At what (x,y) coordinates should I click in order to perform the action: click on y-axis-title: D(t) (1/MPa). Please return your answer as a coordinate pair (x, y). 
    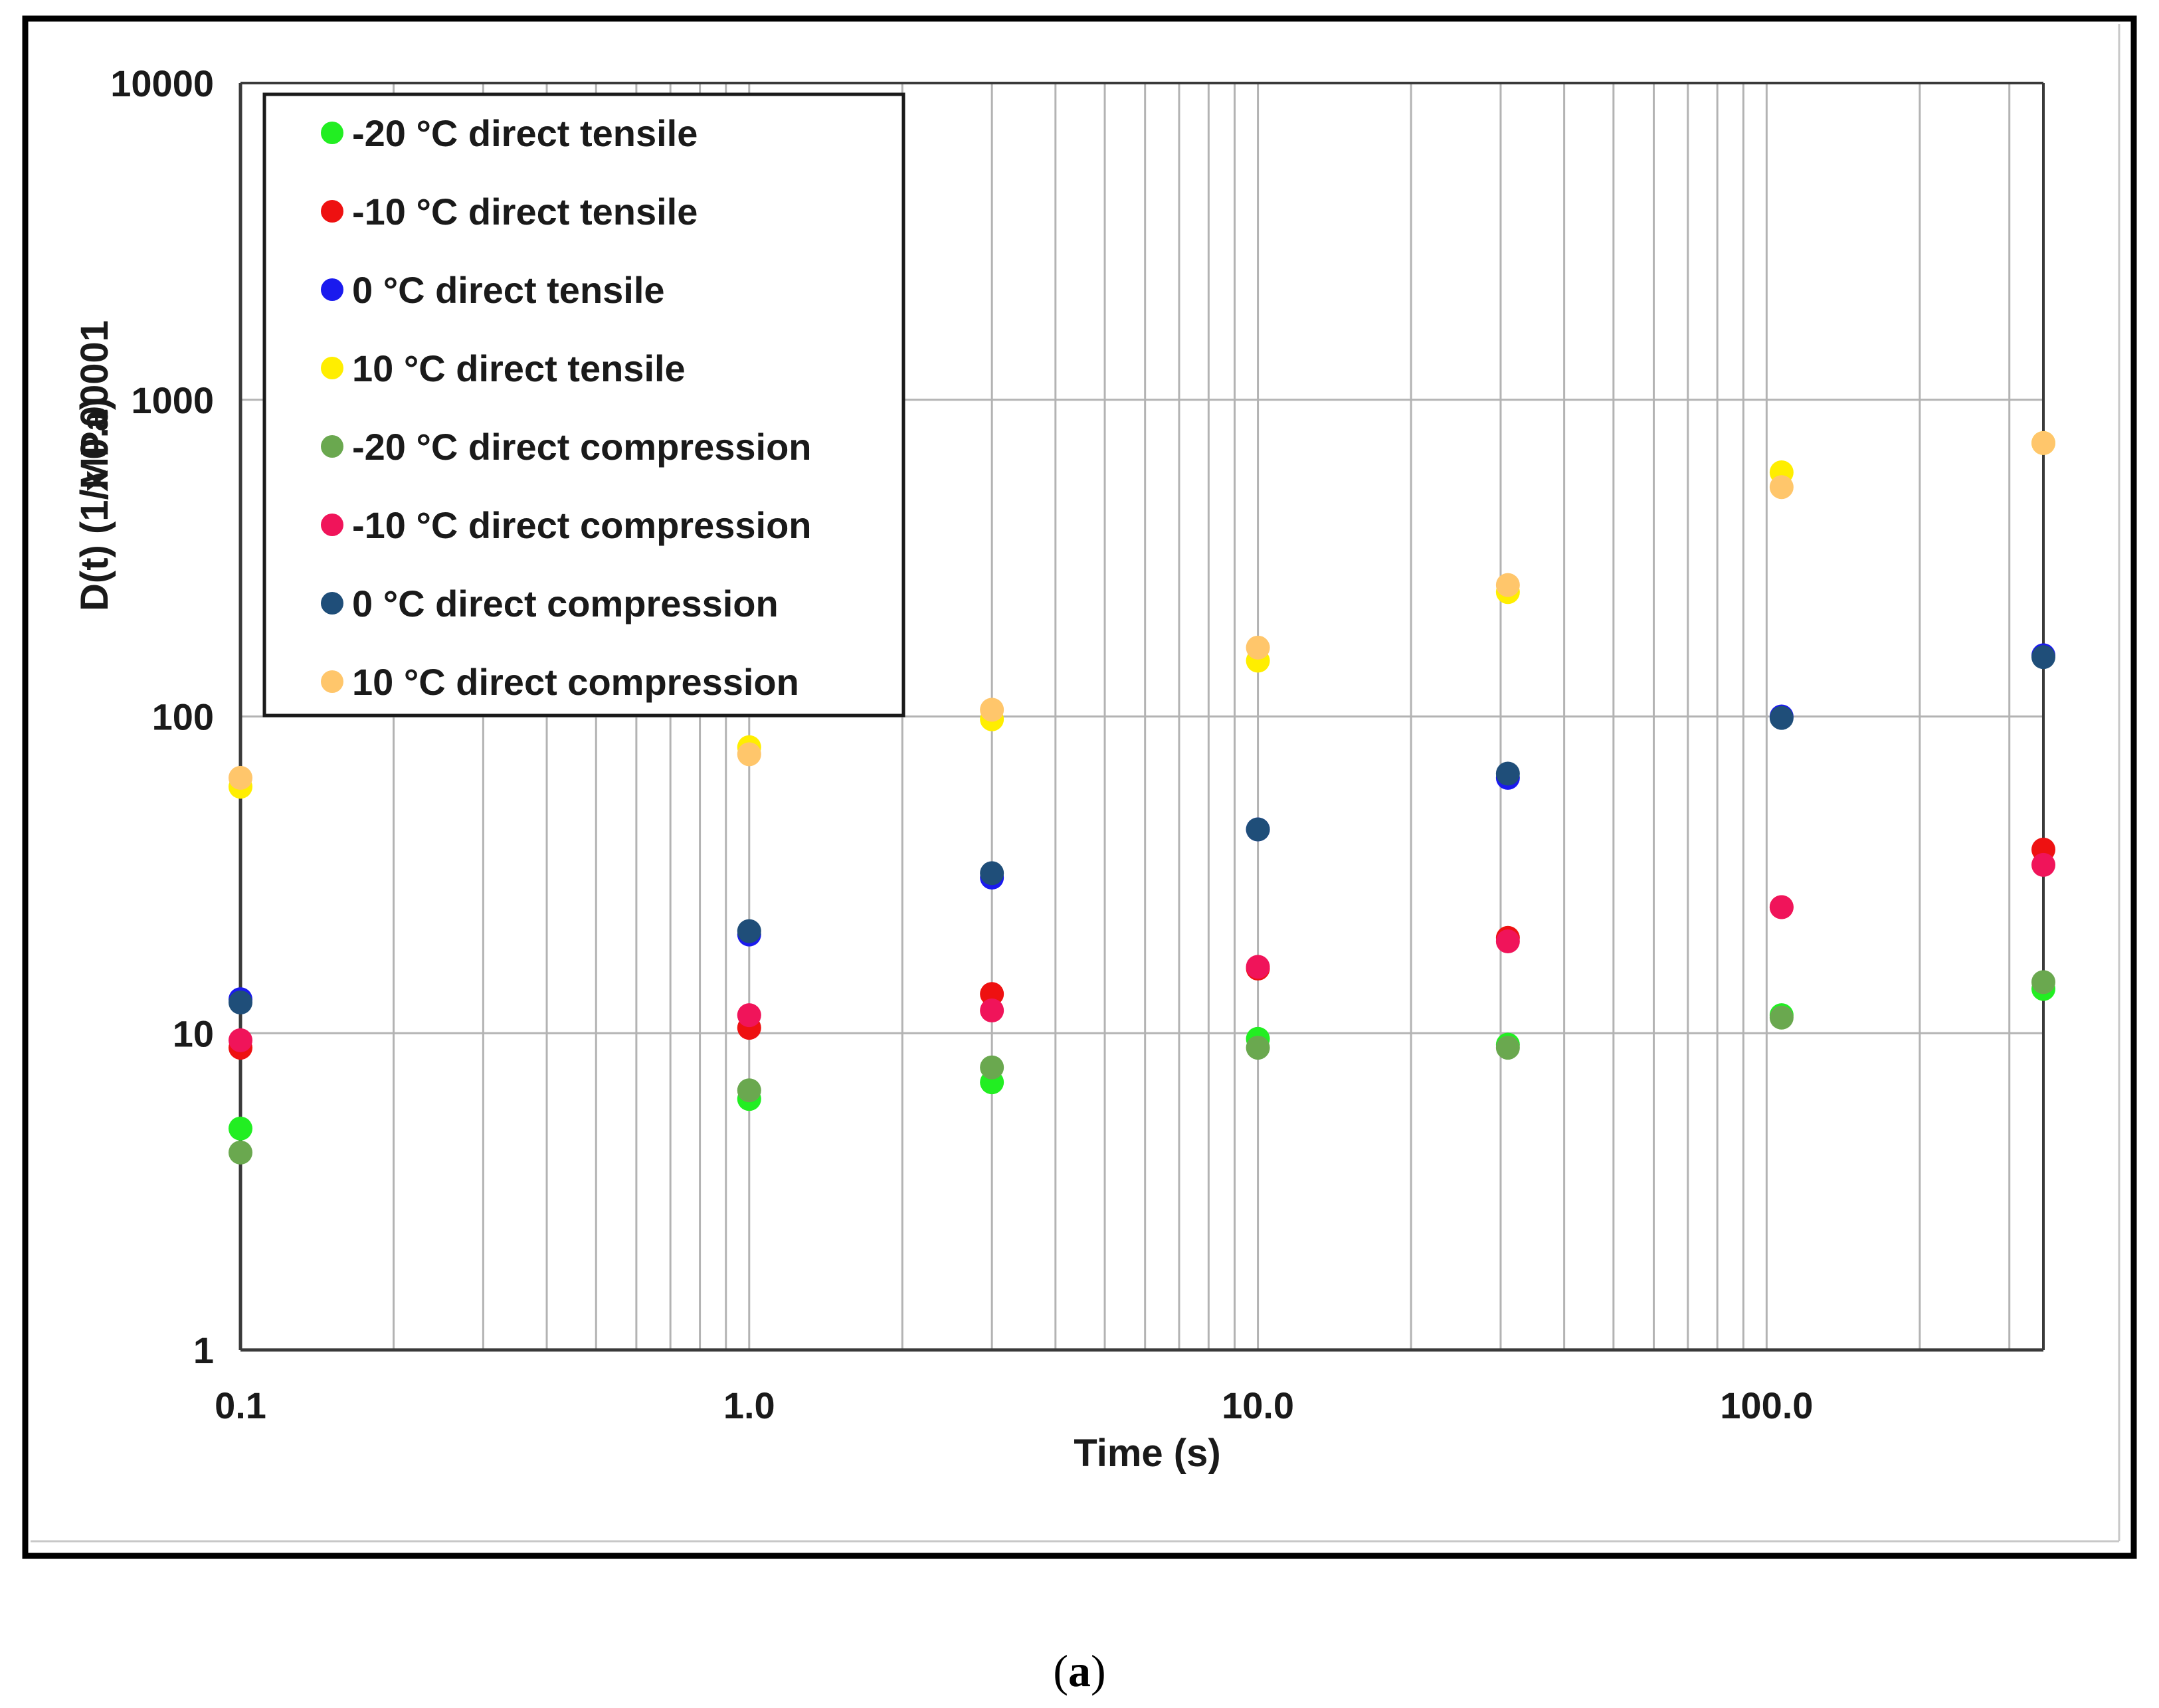
    Looking at the image, I should click on (94, 504).